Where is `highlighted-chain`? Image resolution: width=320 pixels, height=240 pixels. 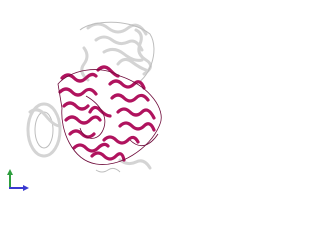 highlighted-chain is located at coordinates (109, 115).